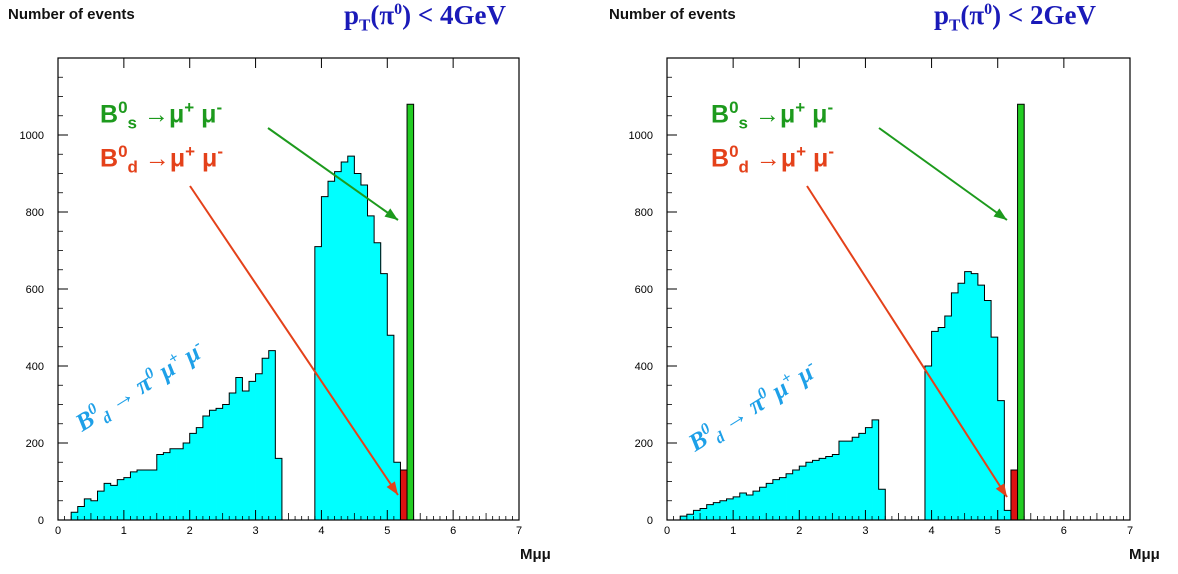 The image size is (1178, 574). I want to click on y-tick-label: 1000, so click(641, 136).